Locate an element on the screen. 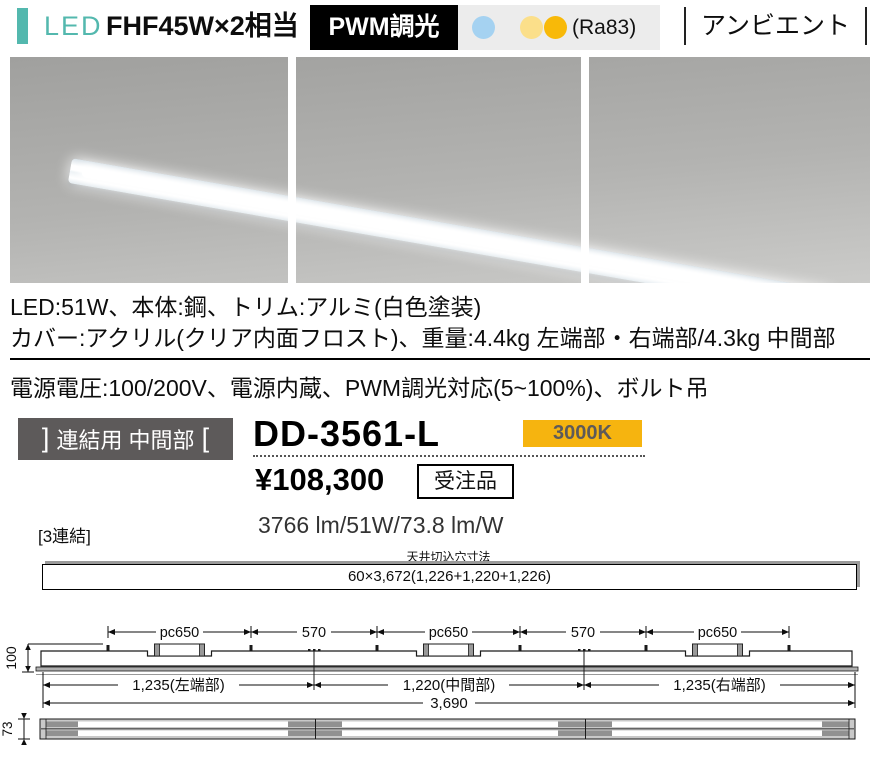  section-divider is located at coordinates (440, 359).